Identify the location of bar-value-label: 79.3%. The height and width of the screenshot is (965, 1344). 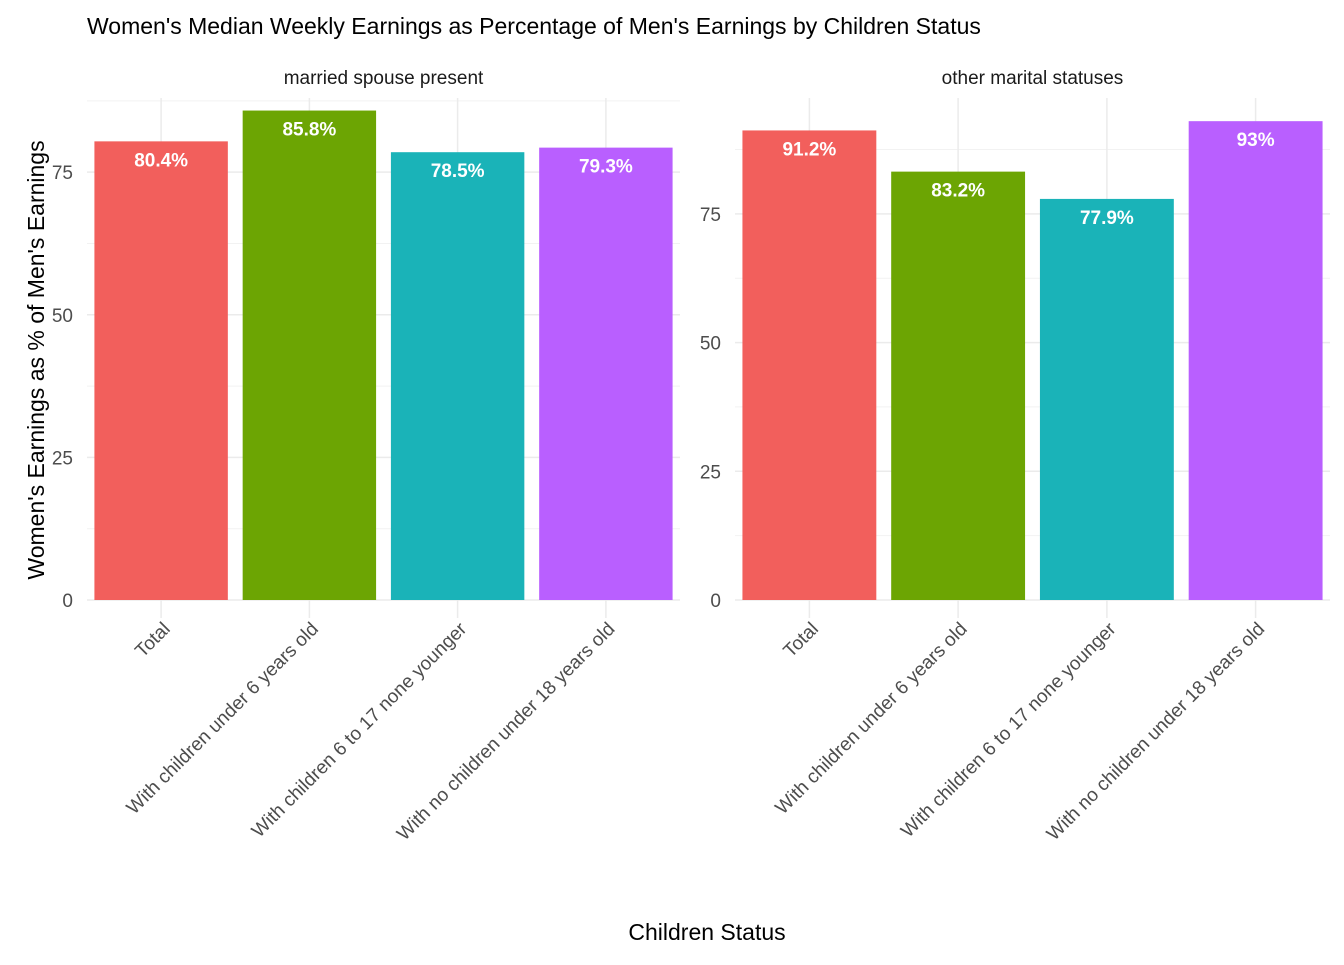
(606, 167).